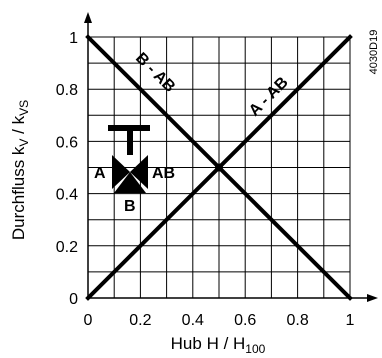 This screenshot has height=358, width=382. I want to click on valve-port-a-label: A, so click(100, 173).